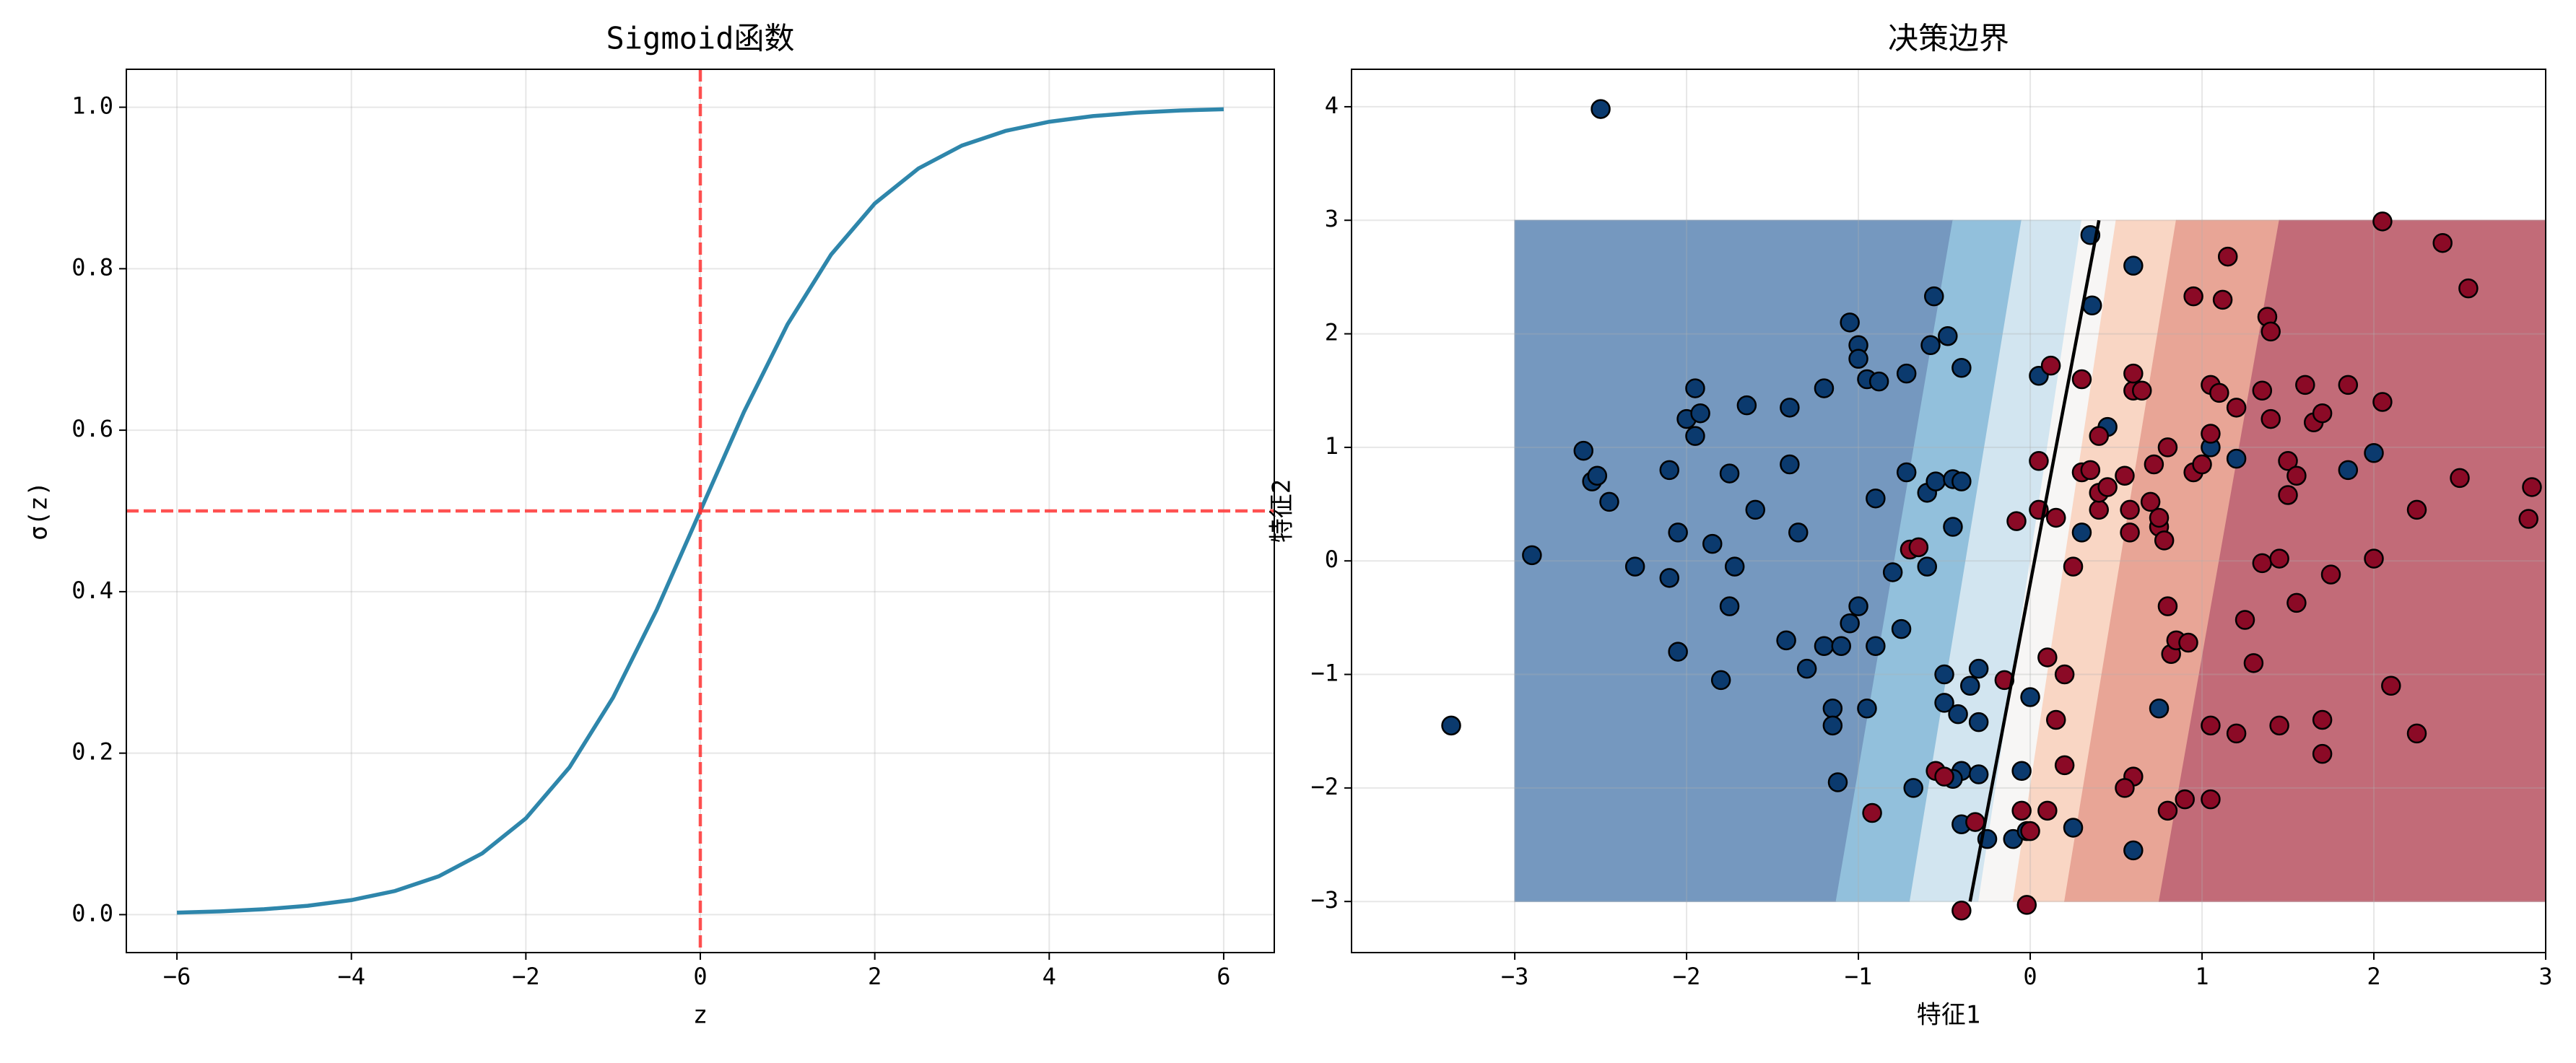 The width and height of the screenshot is (2576, 1063). Describe the element at coordinates (1324, 786) in the screenshot. I see `y-tick-label: −2` at that location.